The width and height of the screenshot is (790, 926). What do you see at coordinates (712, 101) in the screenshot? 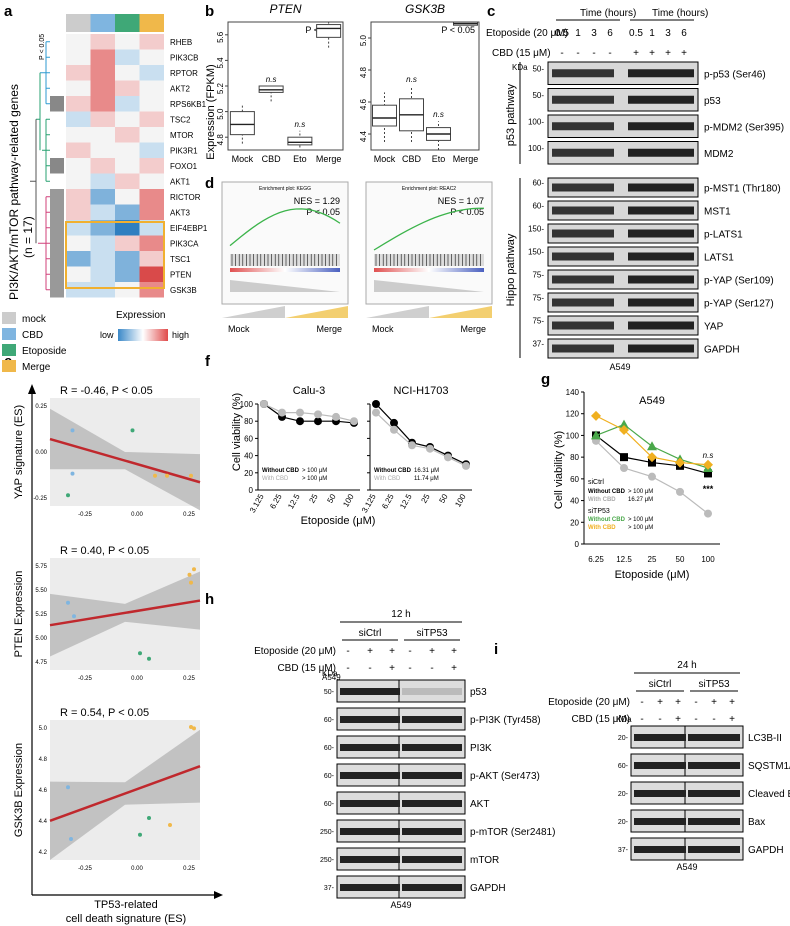
I see `blot-label: p53` at bounding box center [712, 101].